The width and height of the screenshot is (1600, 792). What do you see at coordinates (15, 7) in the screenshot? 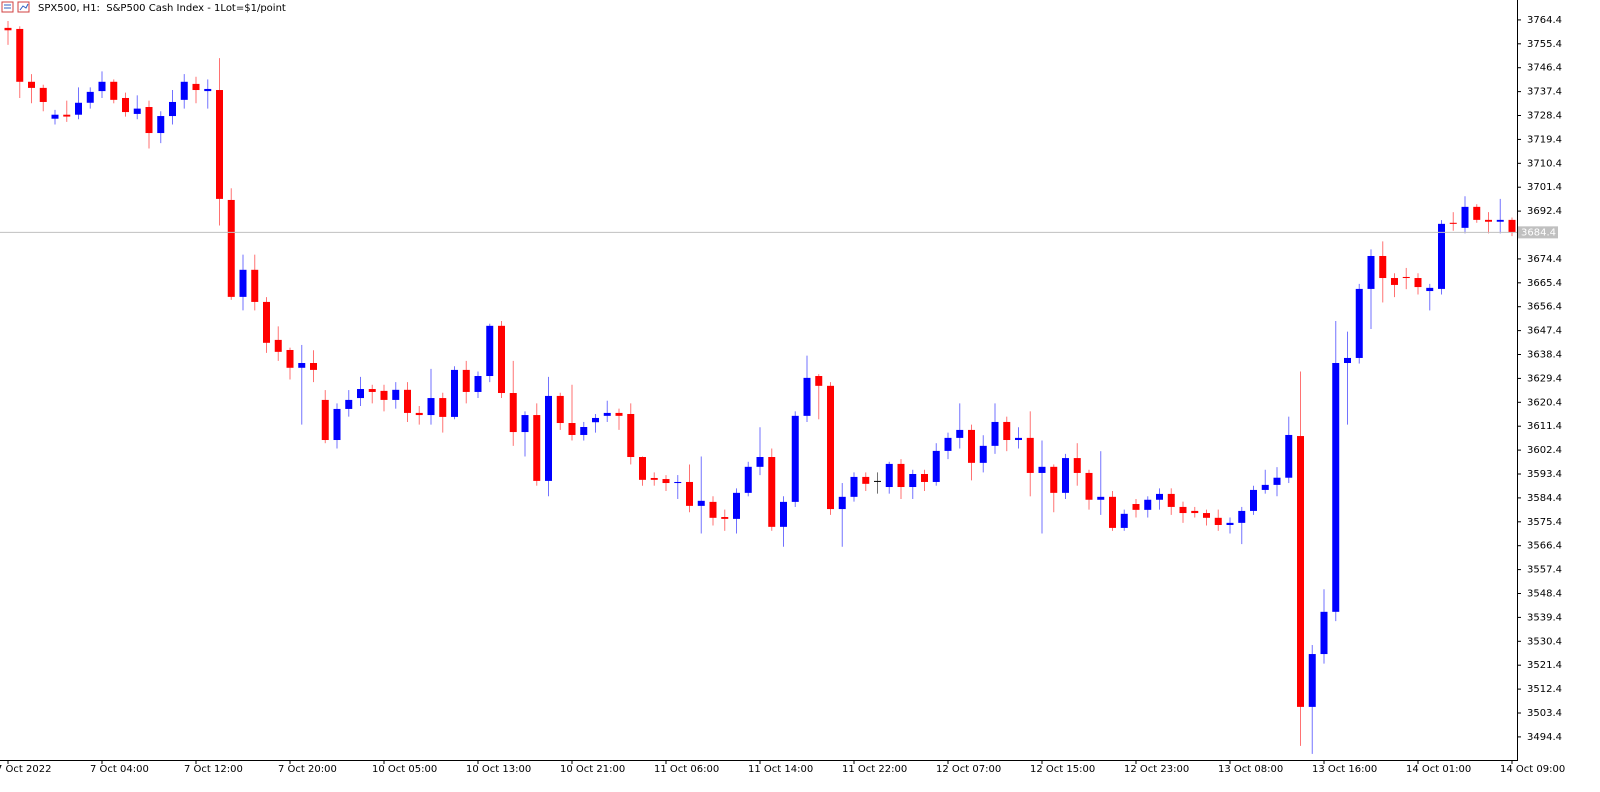
I see `header-icons` at bounding box center [15, 7].